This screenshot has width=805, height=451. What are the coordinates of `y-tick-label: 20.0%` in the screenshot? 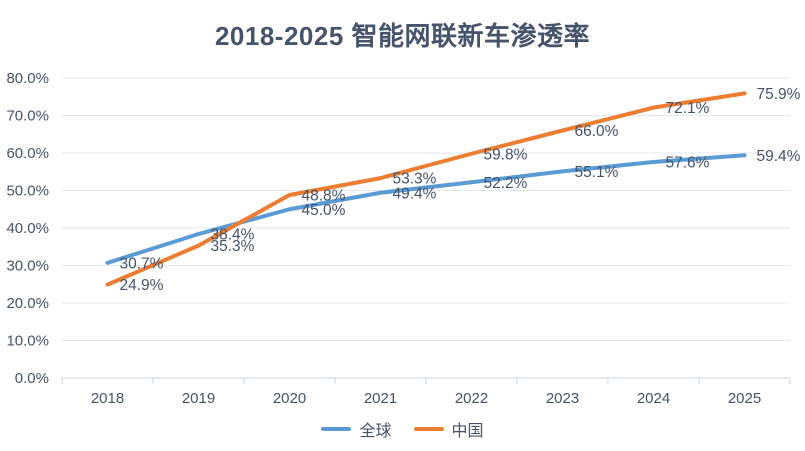 It's located at (27, 303).